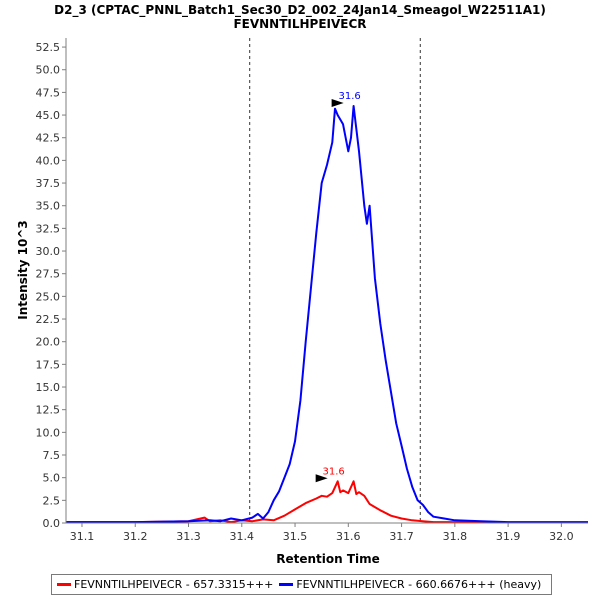 The height and width of the screenshot is (600, 600). Describe the element at coordinates (321, 478) in the screenshot. I see `peak-marker-light` at that location.